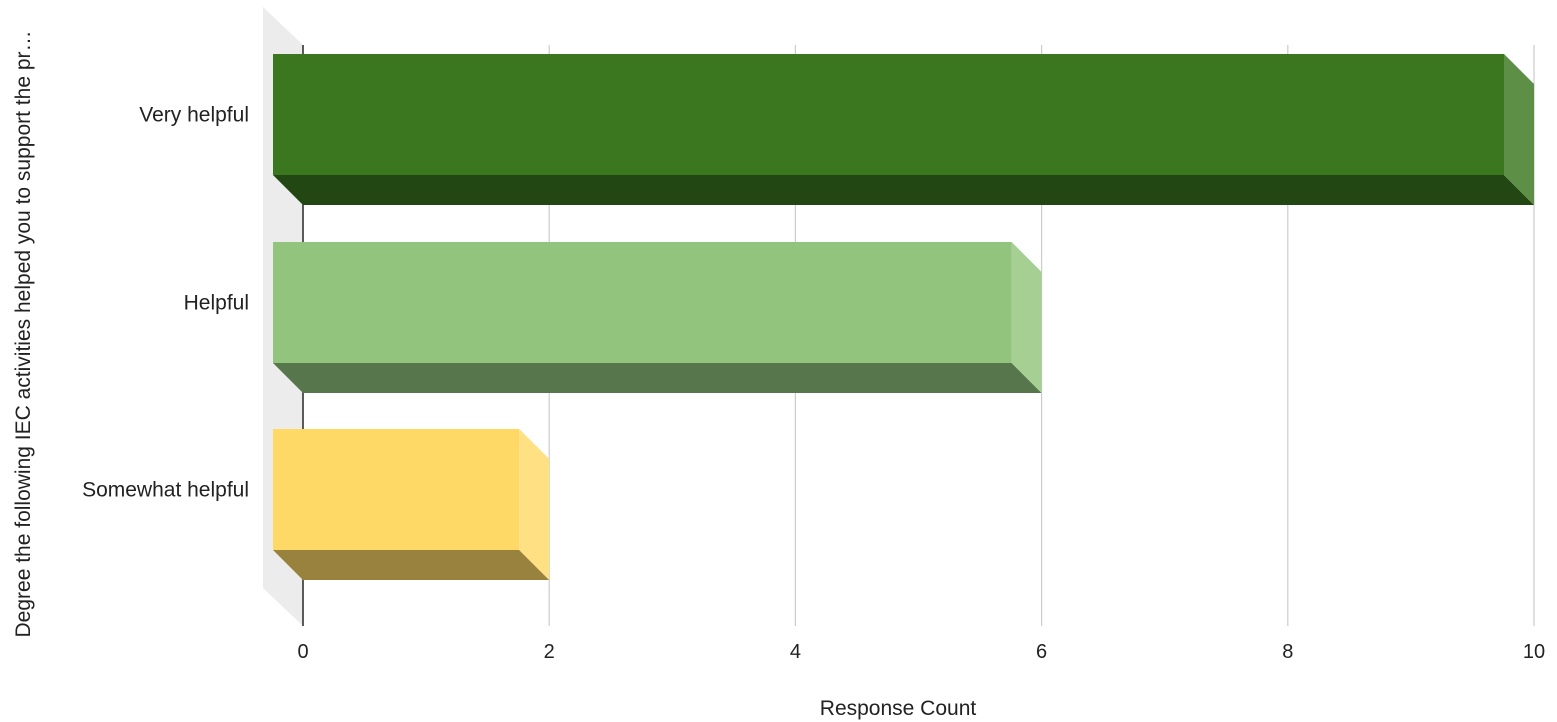 The image size is (1557, 722). I want to click on x-tick-label: 2, so click(549, 652).